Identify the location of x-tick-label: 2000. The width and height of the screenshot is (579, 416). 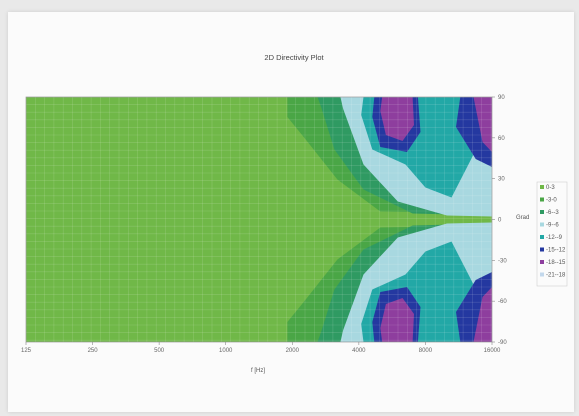
(293, 351).